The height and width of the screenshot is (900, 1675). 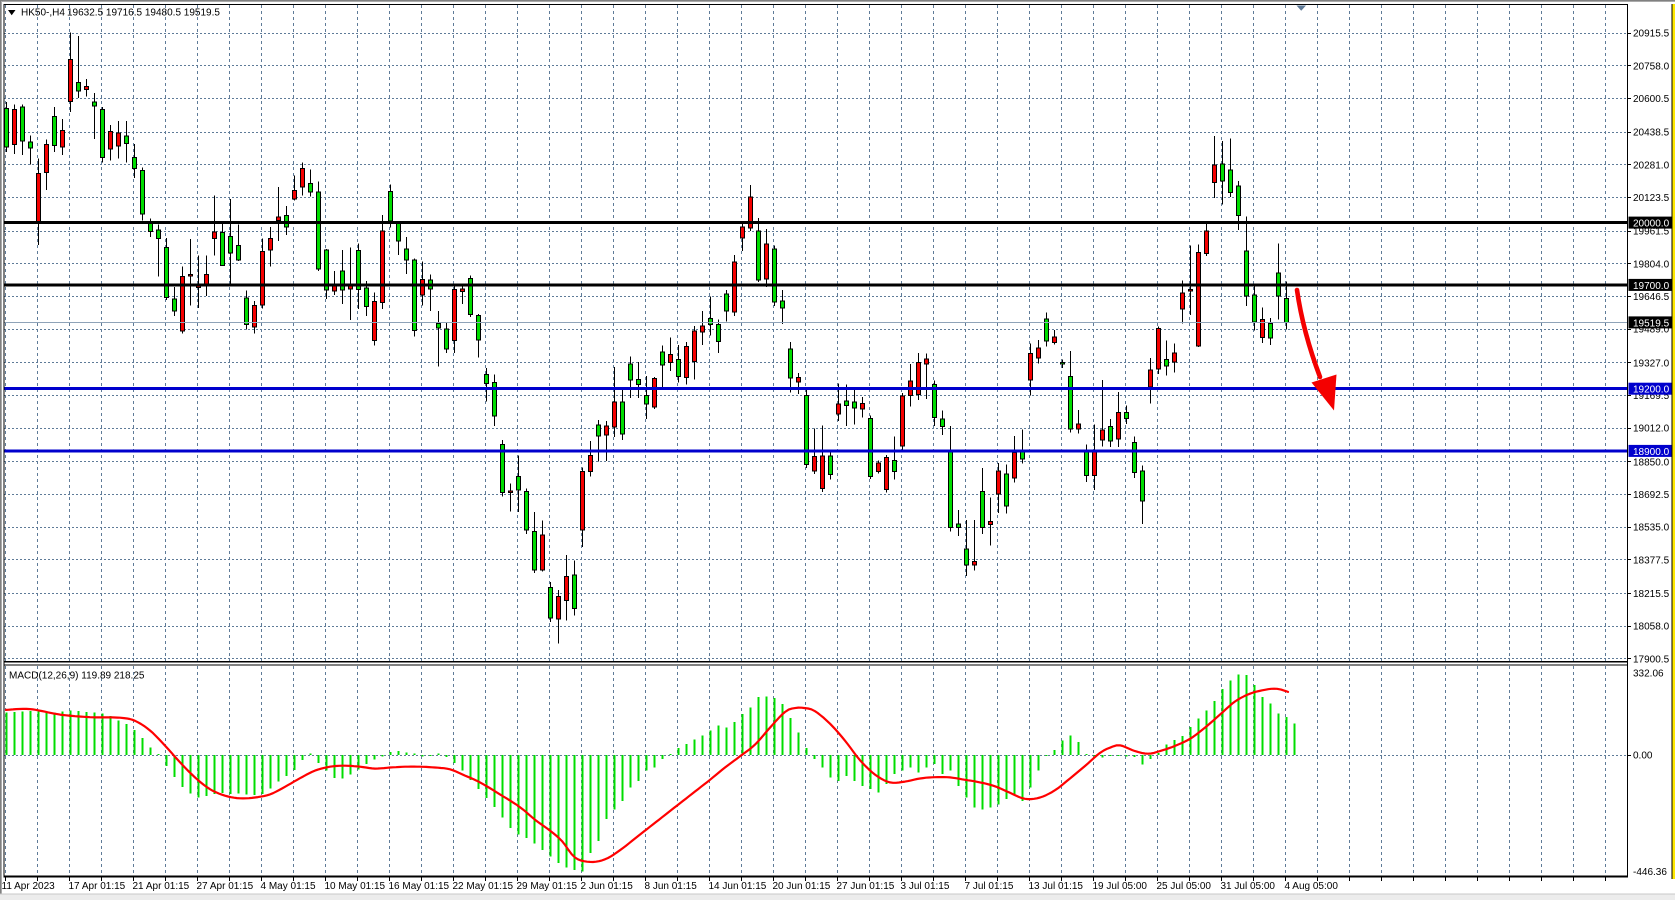 I want to click on svg-text: 19961.5, so click(x=1651, y=232).